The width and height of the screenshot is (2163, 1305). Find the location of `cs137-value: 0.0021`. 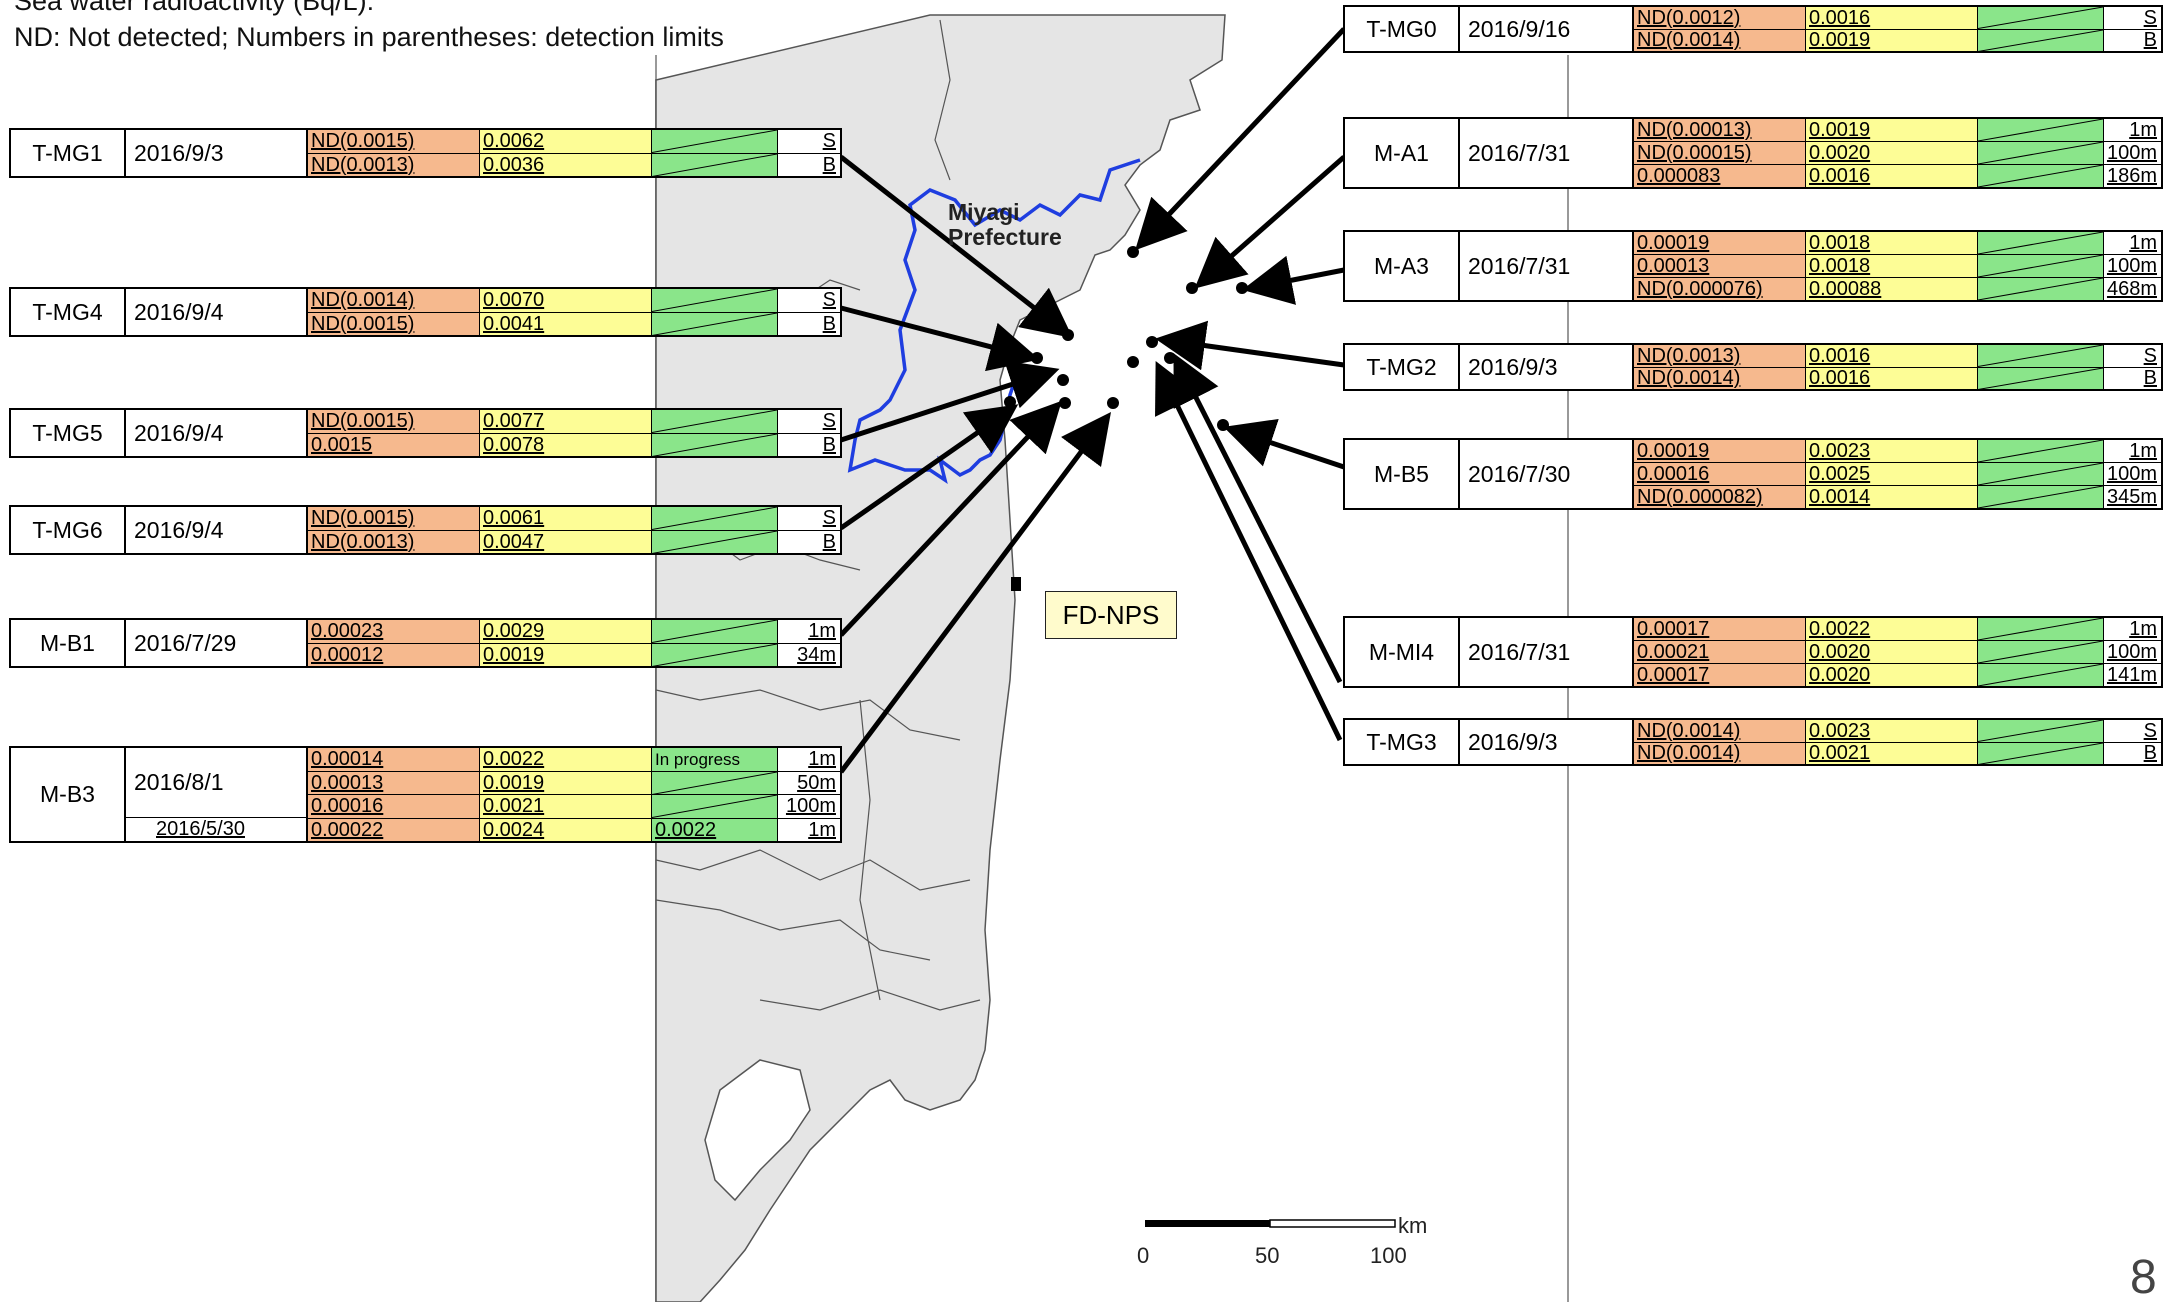

cs137-value: 0.0021 is located at coordinates (566, 806).